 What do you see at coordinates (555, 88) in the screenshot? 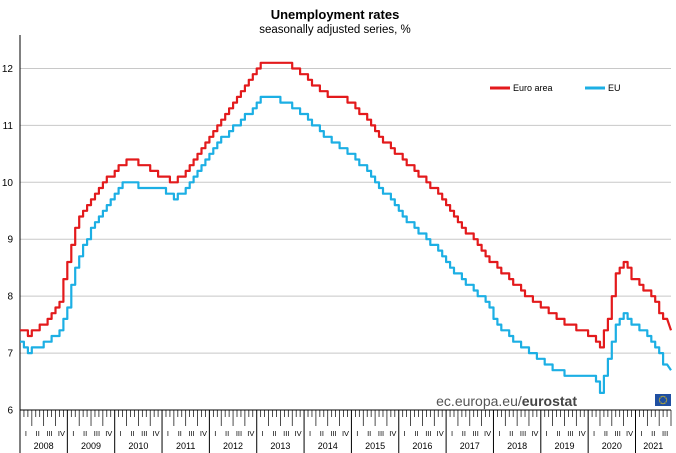
I see `legend: Euro area EU` at bounding box center [555, 88].